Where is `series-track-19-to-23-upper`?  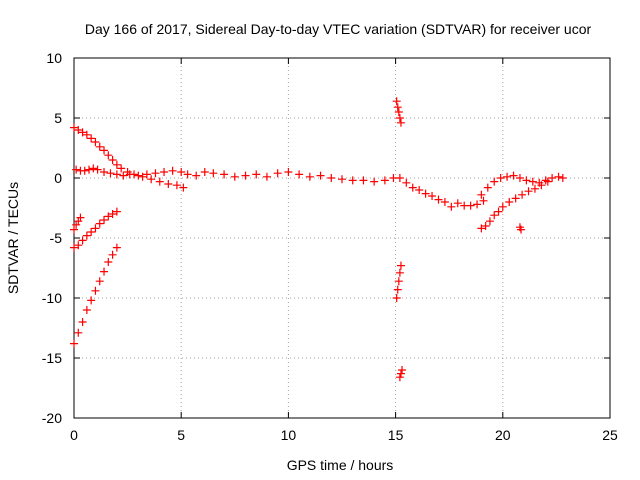 series-track-19-to-23-upper is located at coordinates (522, 185).